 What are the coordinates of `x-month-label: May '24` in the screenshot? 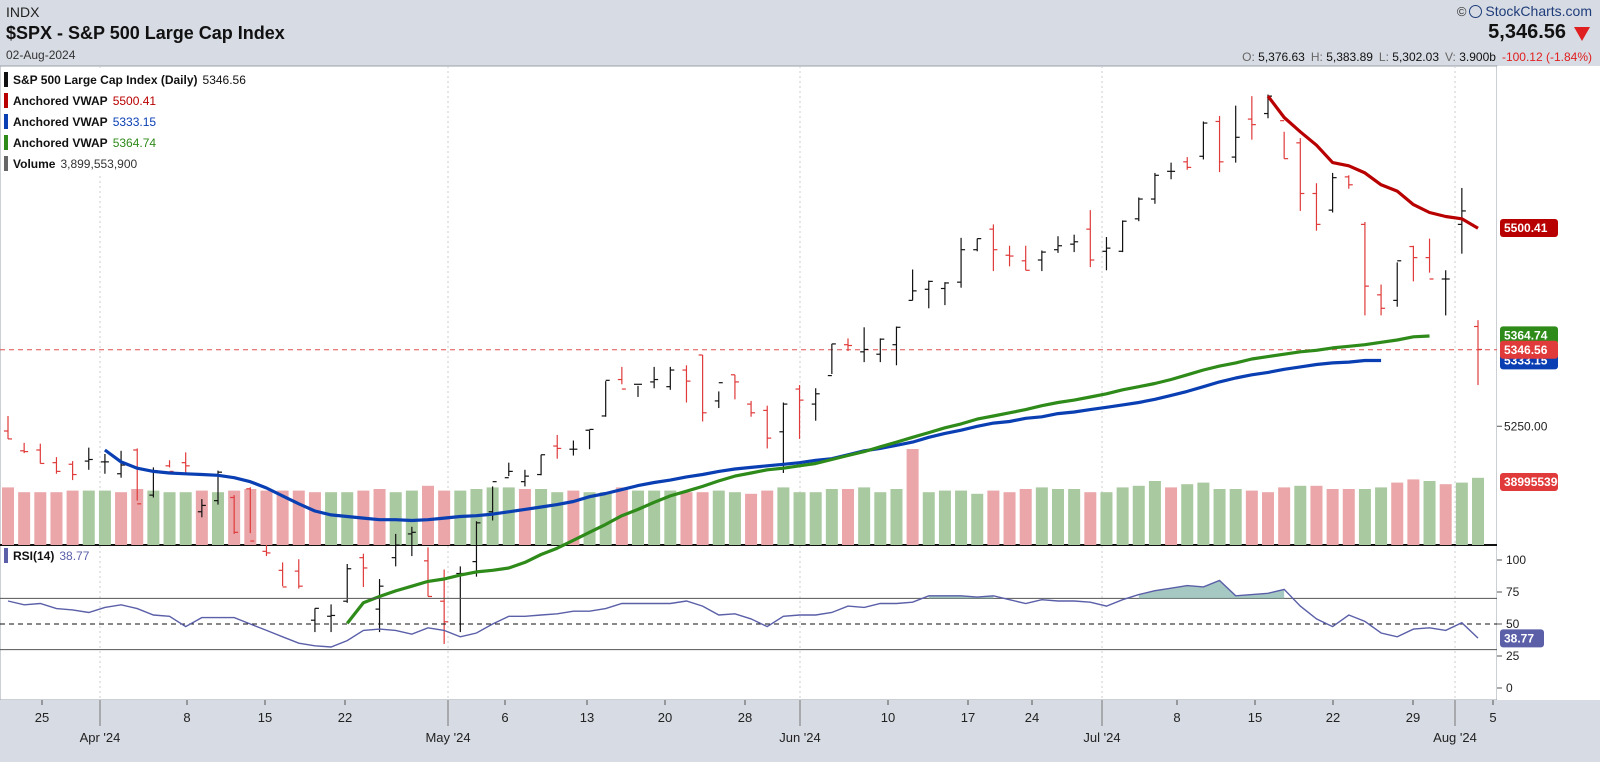 It's located at (447, 737).